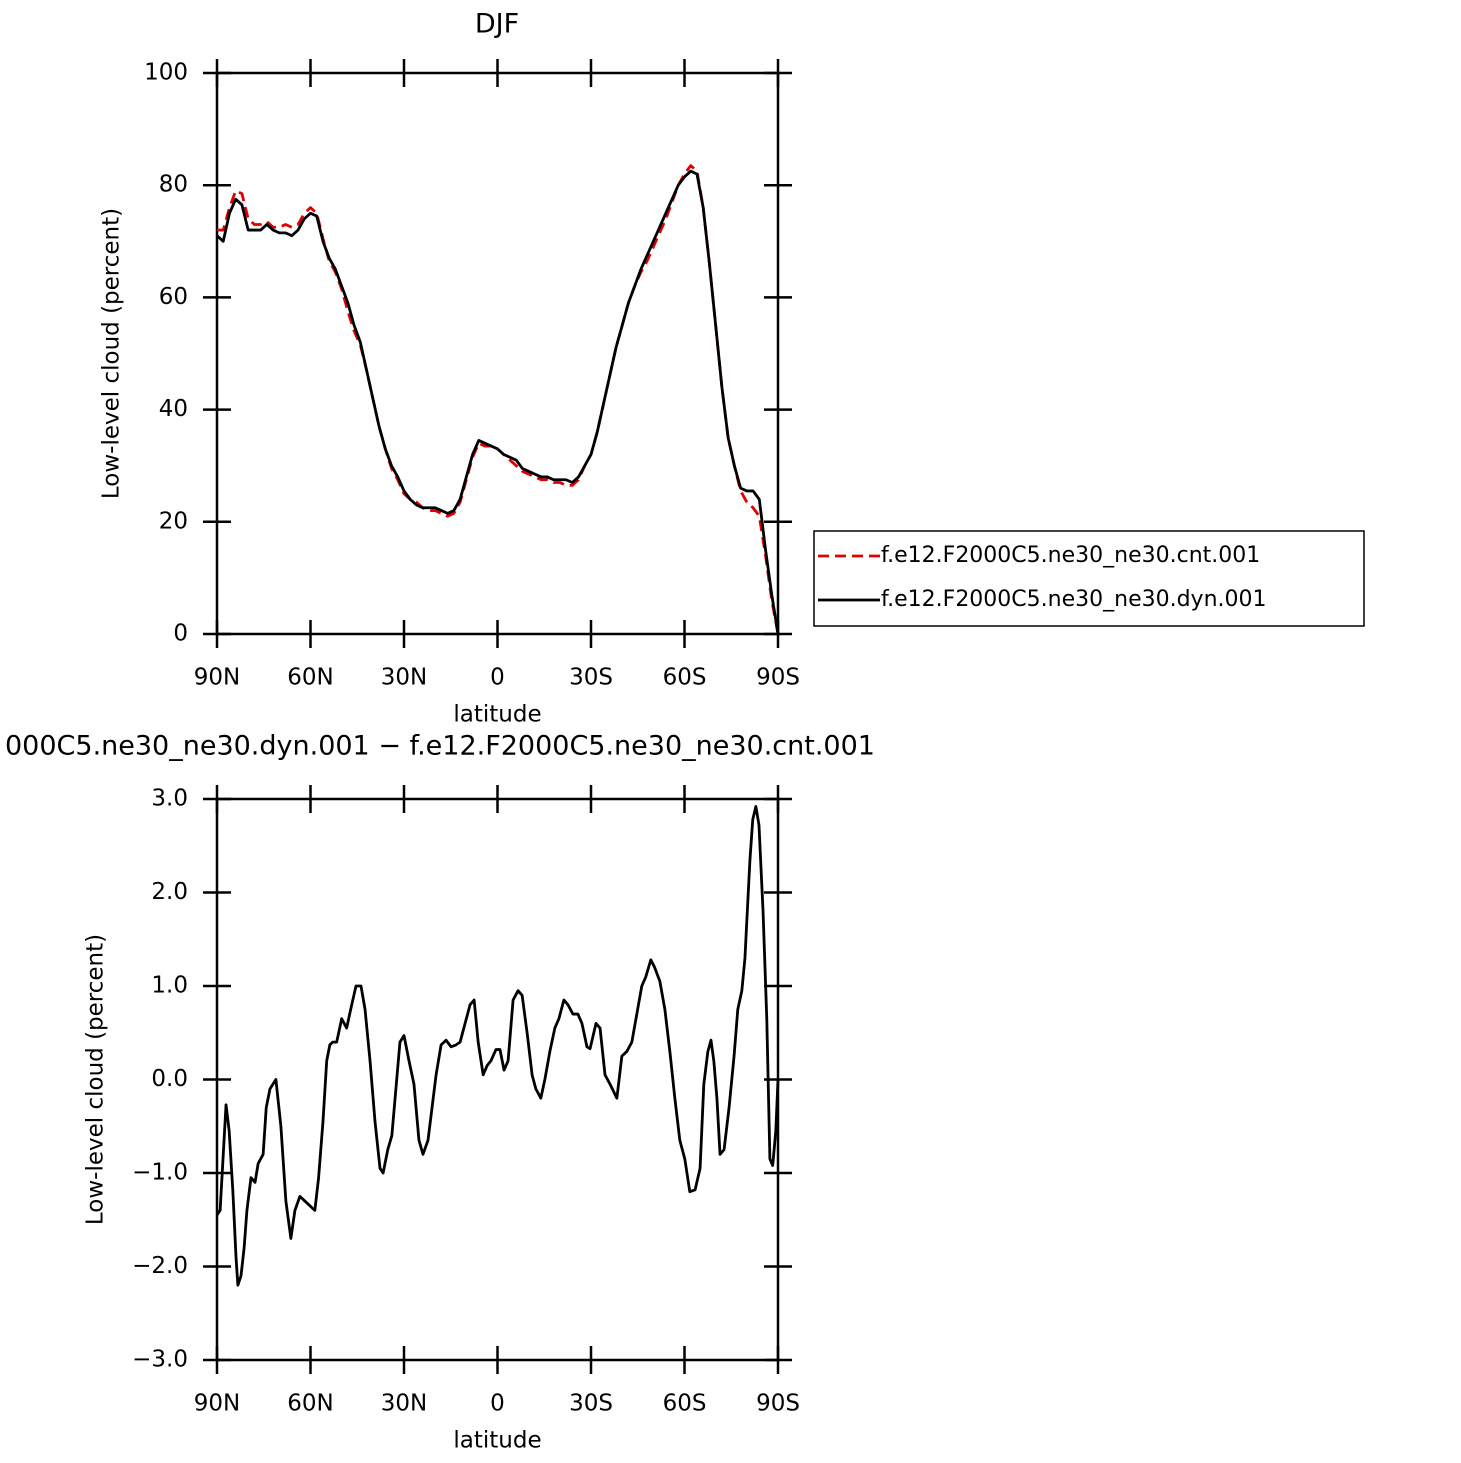 This screenshot has width=1461, height=1463. I want to click on y-tick-label: 100, so click(166, 73).